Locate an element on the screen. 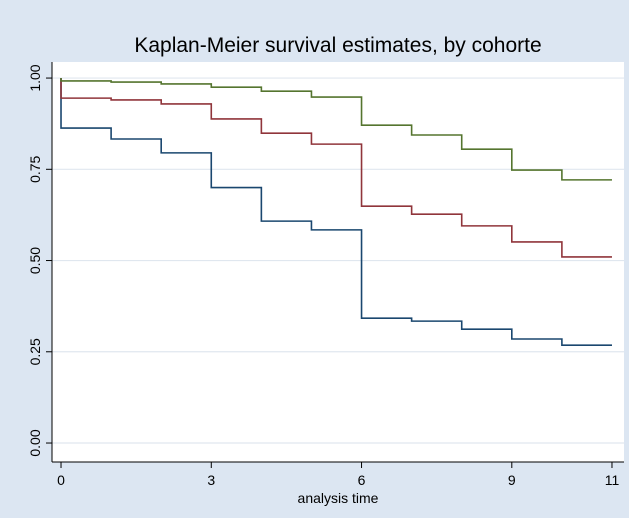 This screenshot has width=629, height=518. x-tick-label: 9 is located at coordinates (512, 480).